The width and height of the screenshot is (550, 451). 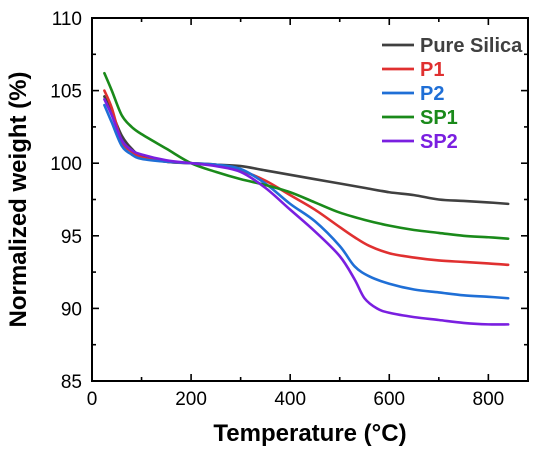 What do you see at coordinates (67, 19) in the screenshot?
I see `y-tick-label: 110` at bounding box center [67, 19].